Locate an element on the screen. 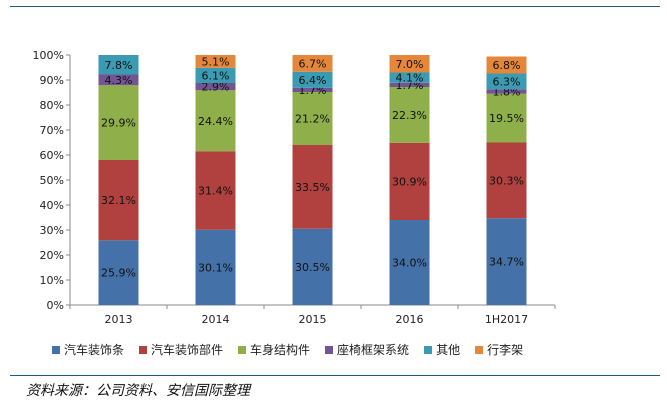 The image size is (667, 407). data-label: 33.5% is located at coordinates (312, 187).